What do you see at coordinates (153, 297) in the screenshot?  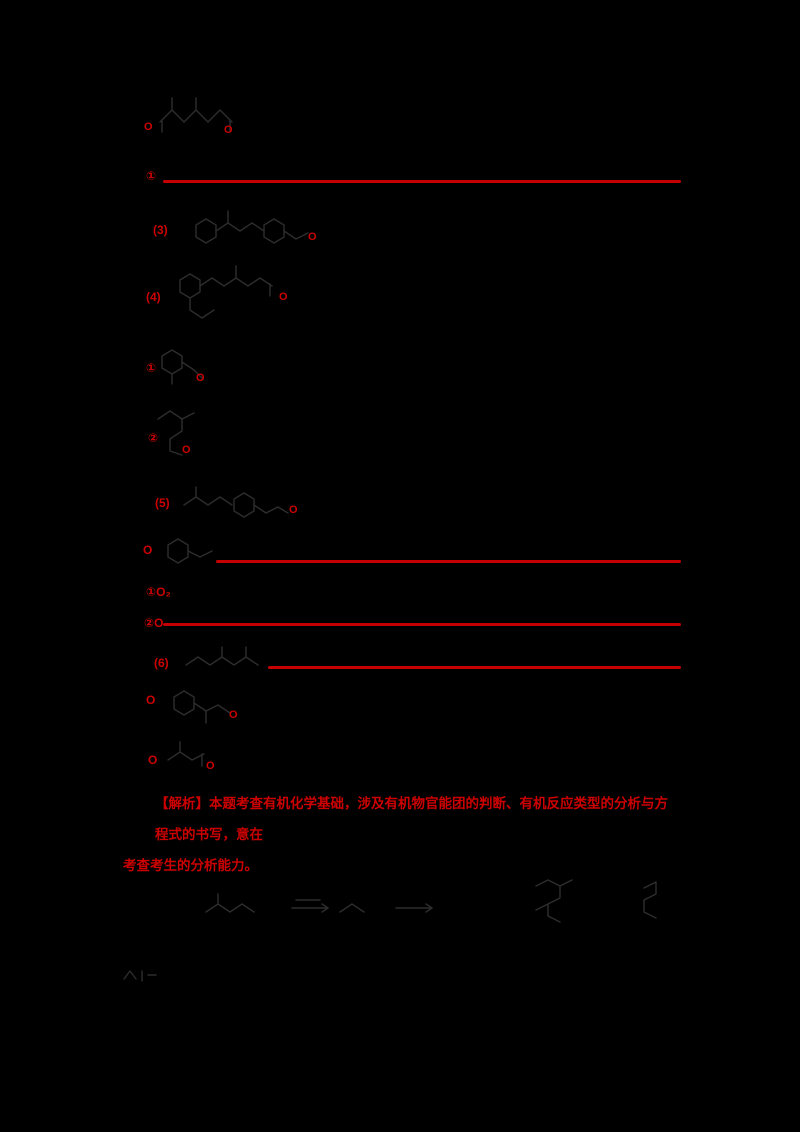 I see `answer-label-4: (4)` at bounding box center [153, 297].